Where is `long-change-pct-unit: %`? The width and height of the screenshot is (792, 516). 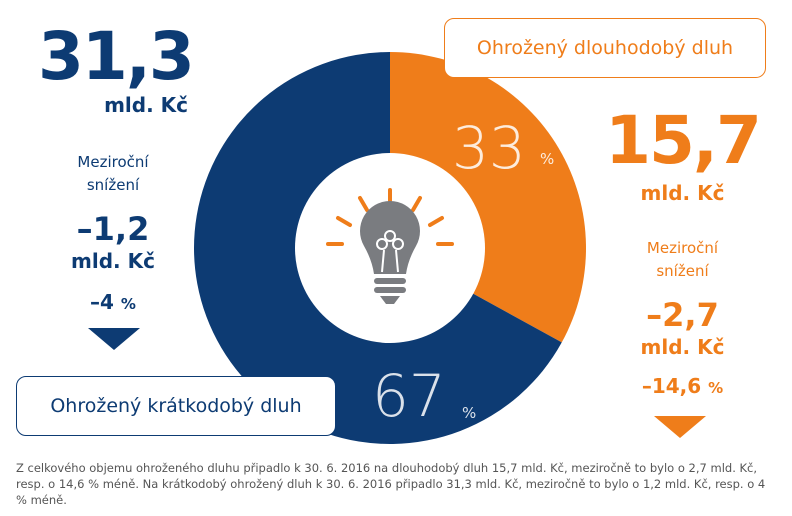 long-change-pct-unit: % is located at coordinates (716, 388).